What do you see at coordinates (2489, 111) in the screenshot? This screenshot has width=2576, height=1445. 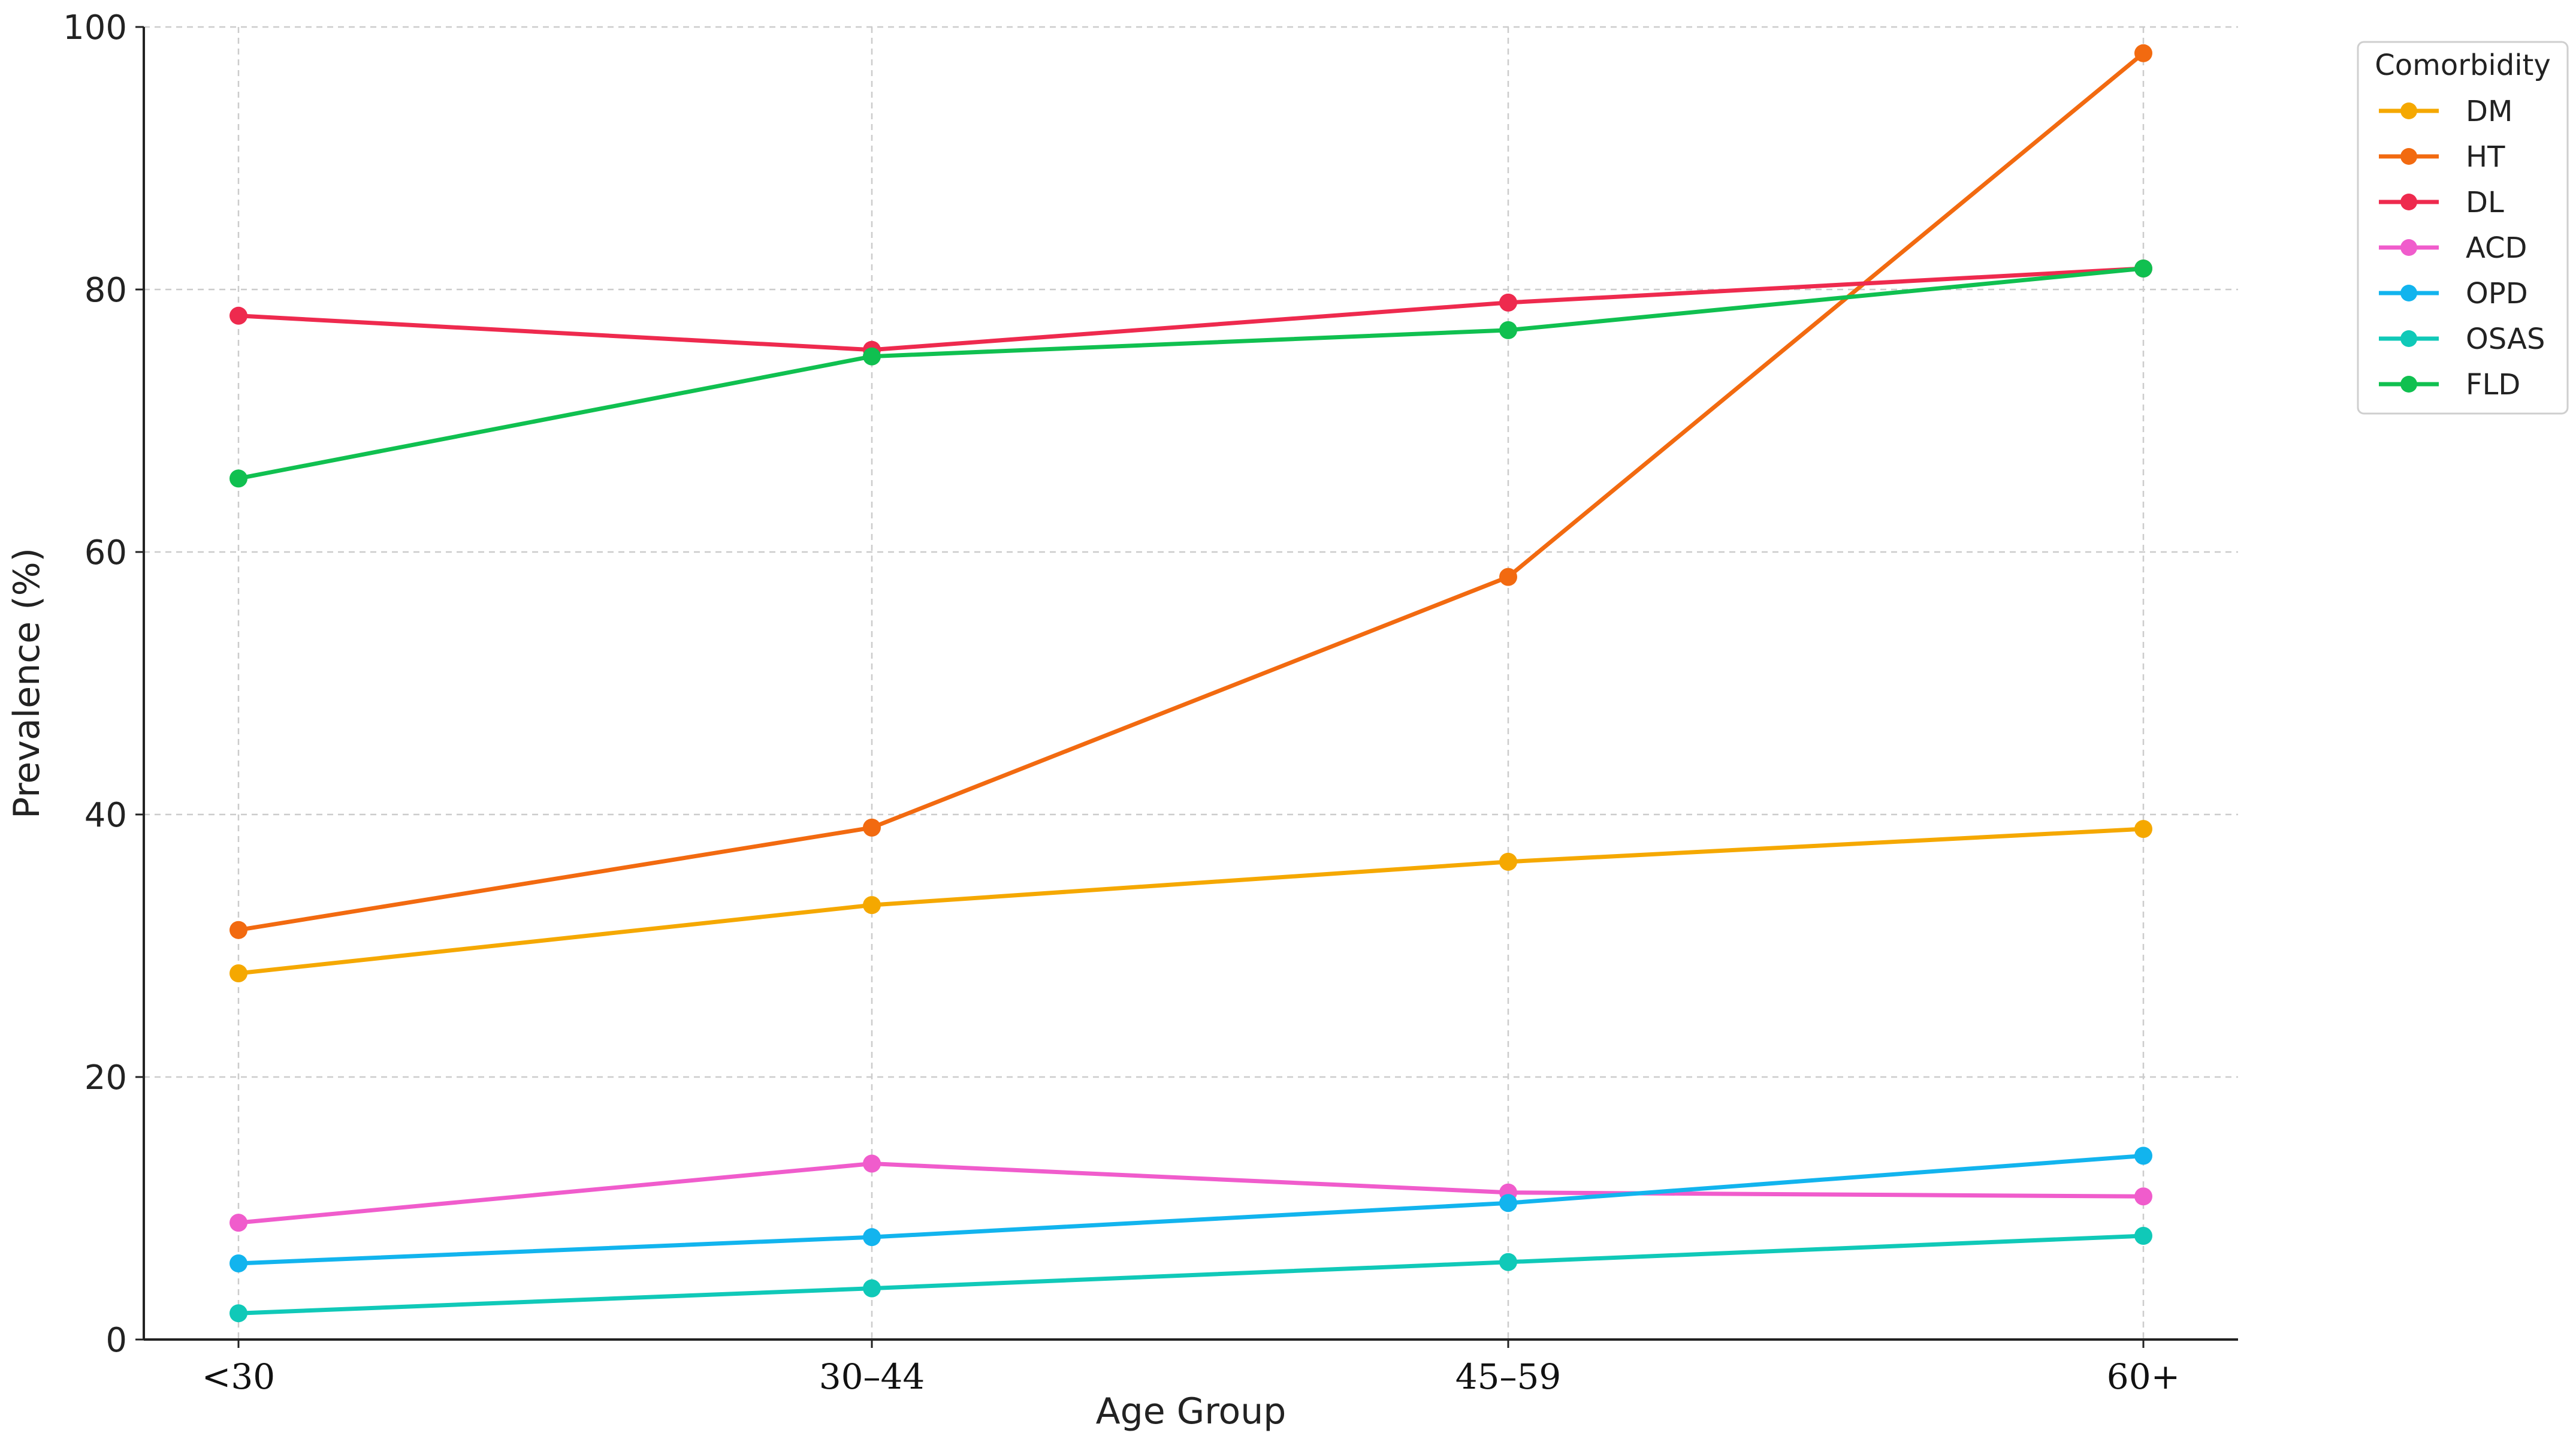 I see `legend-label: DM` at bounding box center [2489, 111].